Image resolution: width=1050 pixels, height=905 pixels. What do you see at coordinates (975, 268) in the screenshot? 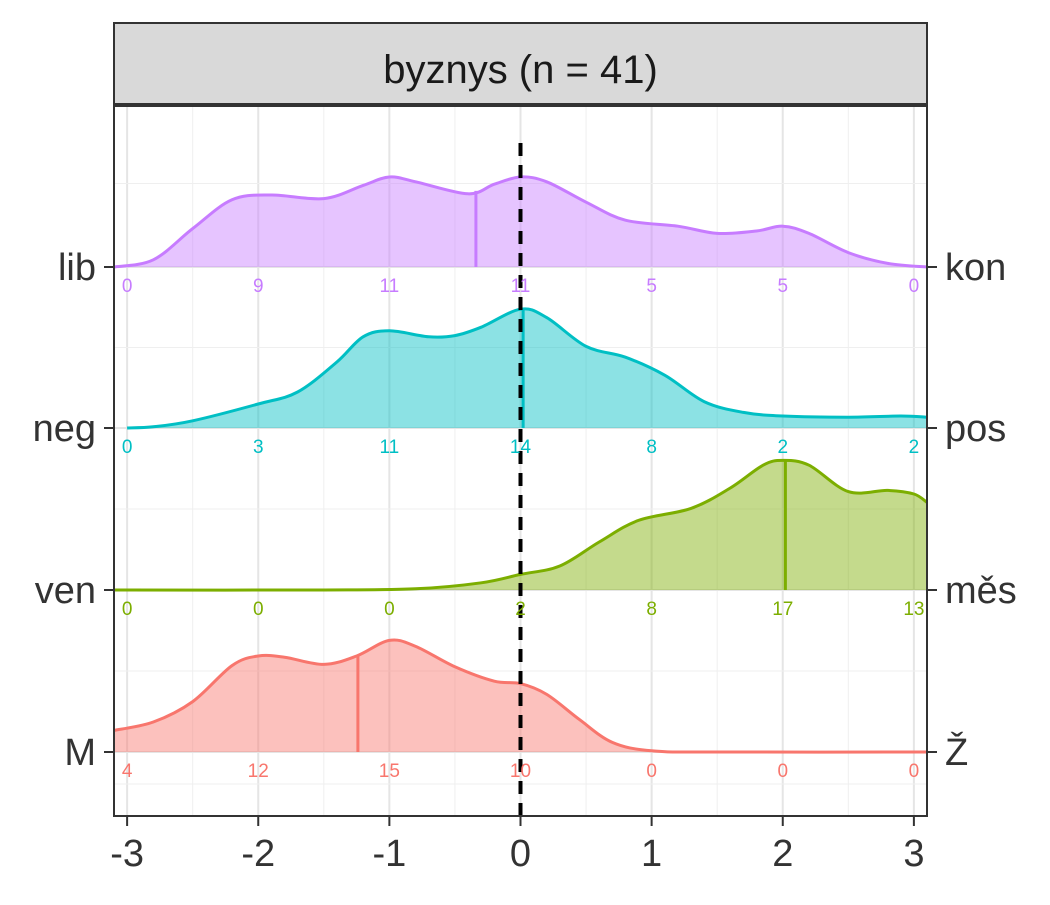
I see `right-category-label: kon` at bounding box center [975, 268].